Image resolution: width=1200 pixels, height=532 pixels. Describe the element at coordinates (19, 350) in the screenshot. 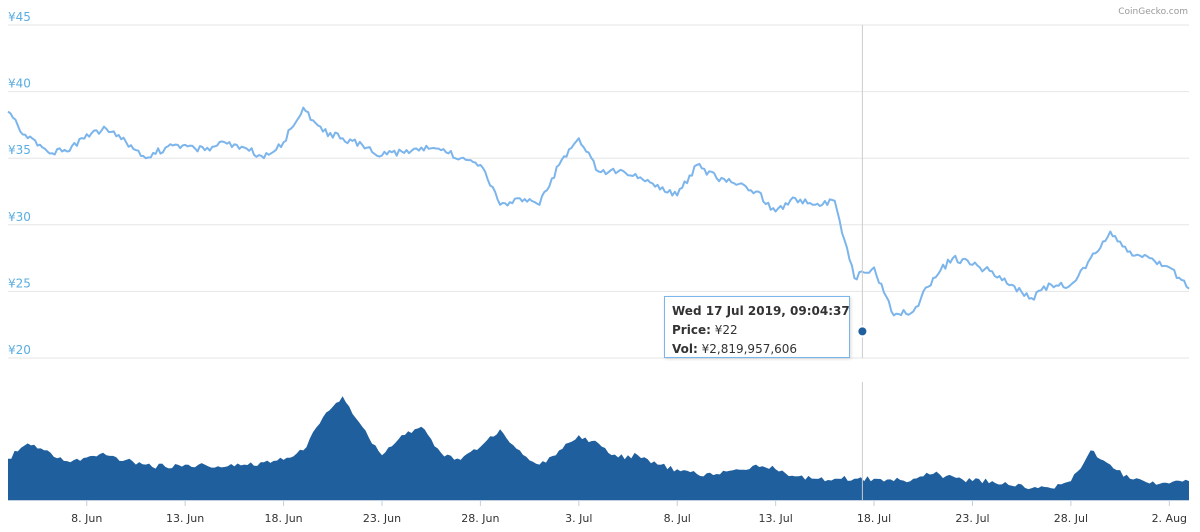

I see `y-tick-label: ¥20` at that location.